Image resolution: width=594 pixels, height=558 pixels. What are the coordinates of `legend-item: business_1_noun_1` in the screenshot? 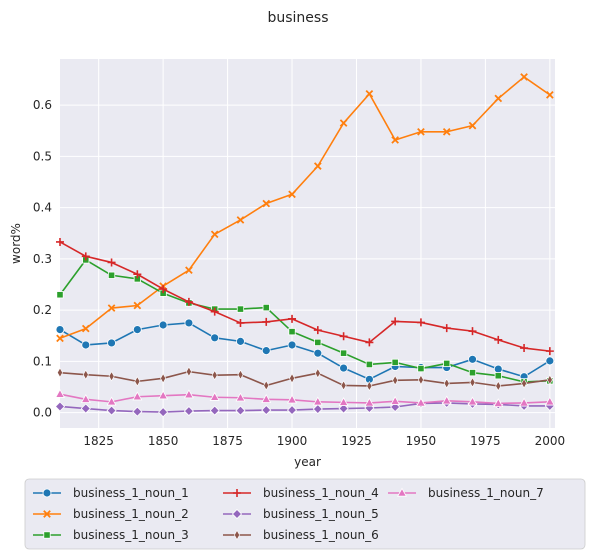 It's located at (111, 493).